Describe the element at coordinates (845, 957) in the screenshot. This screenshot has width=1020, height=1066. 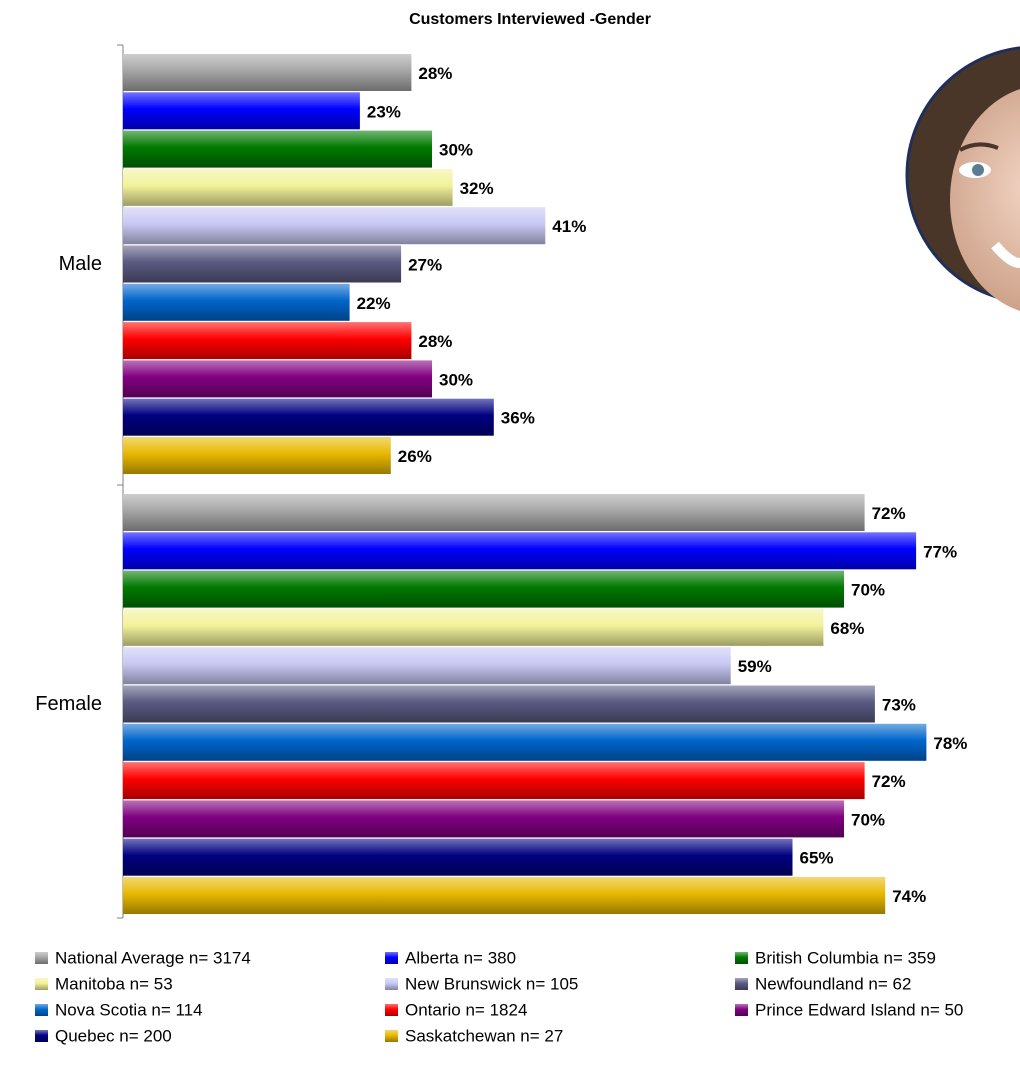
I see `legend-label: British Columbia n= 359` at that location.